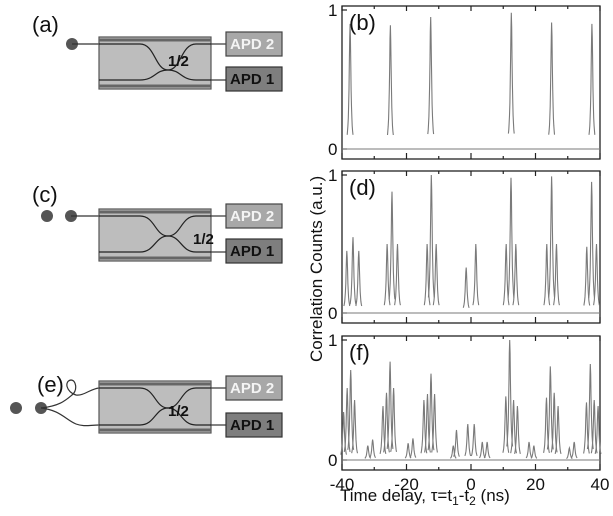 The image size is (613, 516). I want to click on x-tick-label: 40, so click(600, 484).